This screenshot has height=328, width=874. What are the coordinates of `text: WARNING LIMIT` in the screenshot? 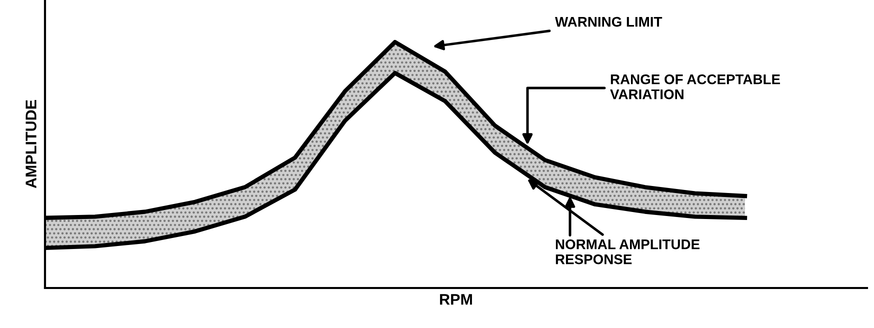 It's located at (608, 21).